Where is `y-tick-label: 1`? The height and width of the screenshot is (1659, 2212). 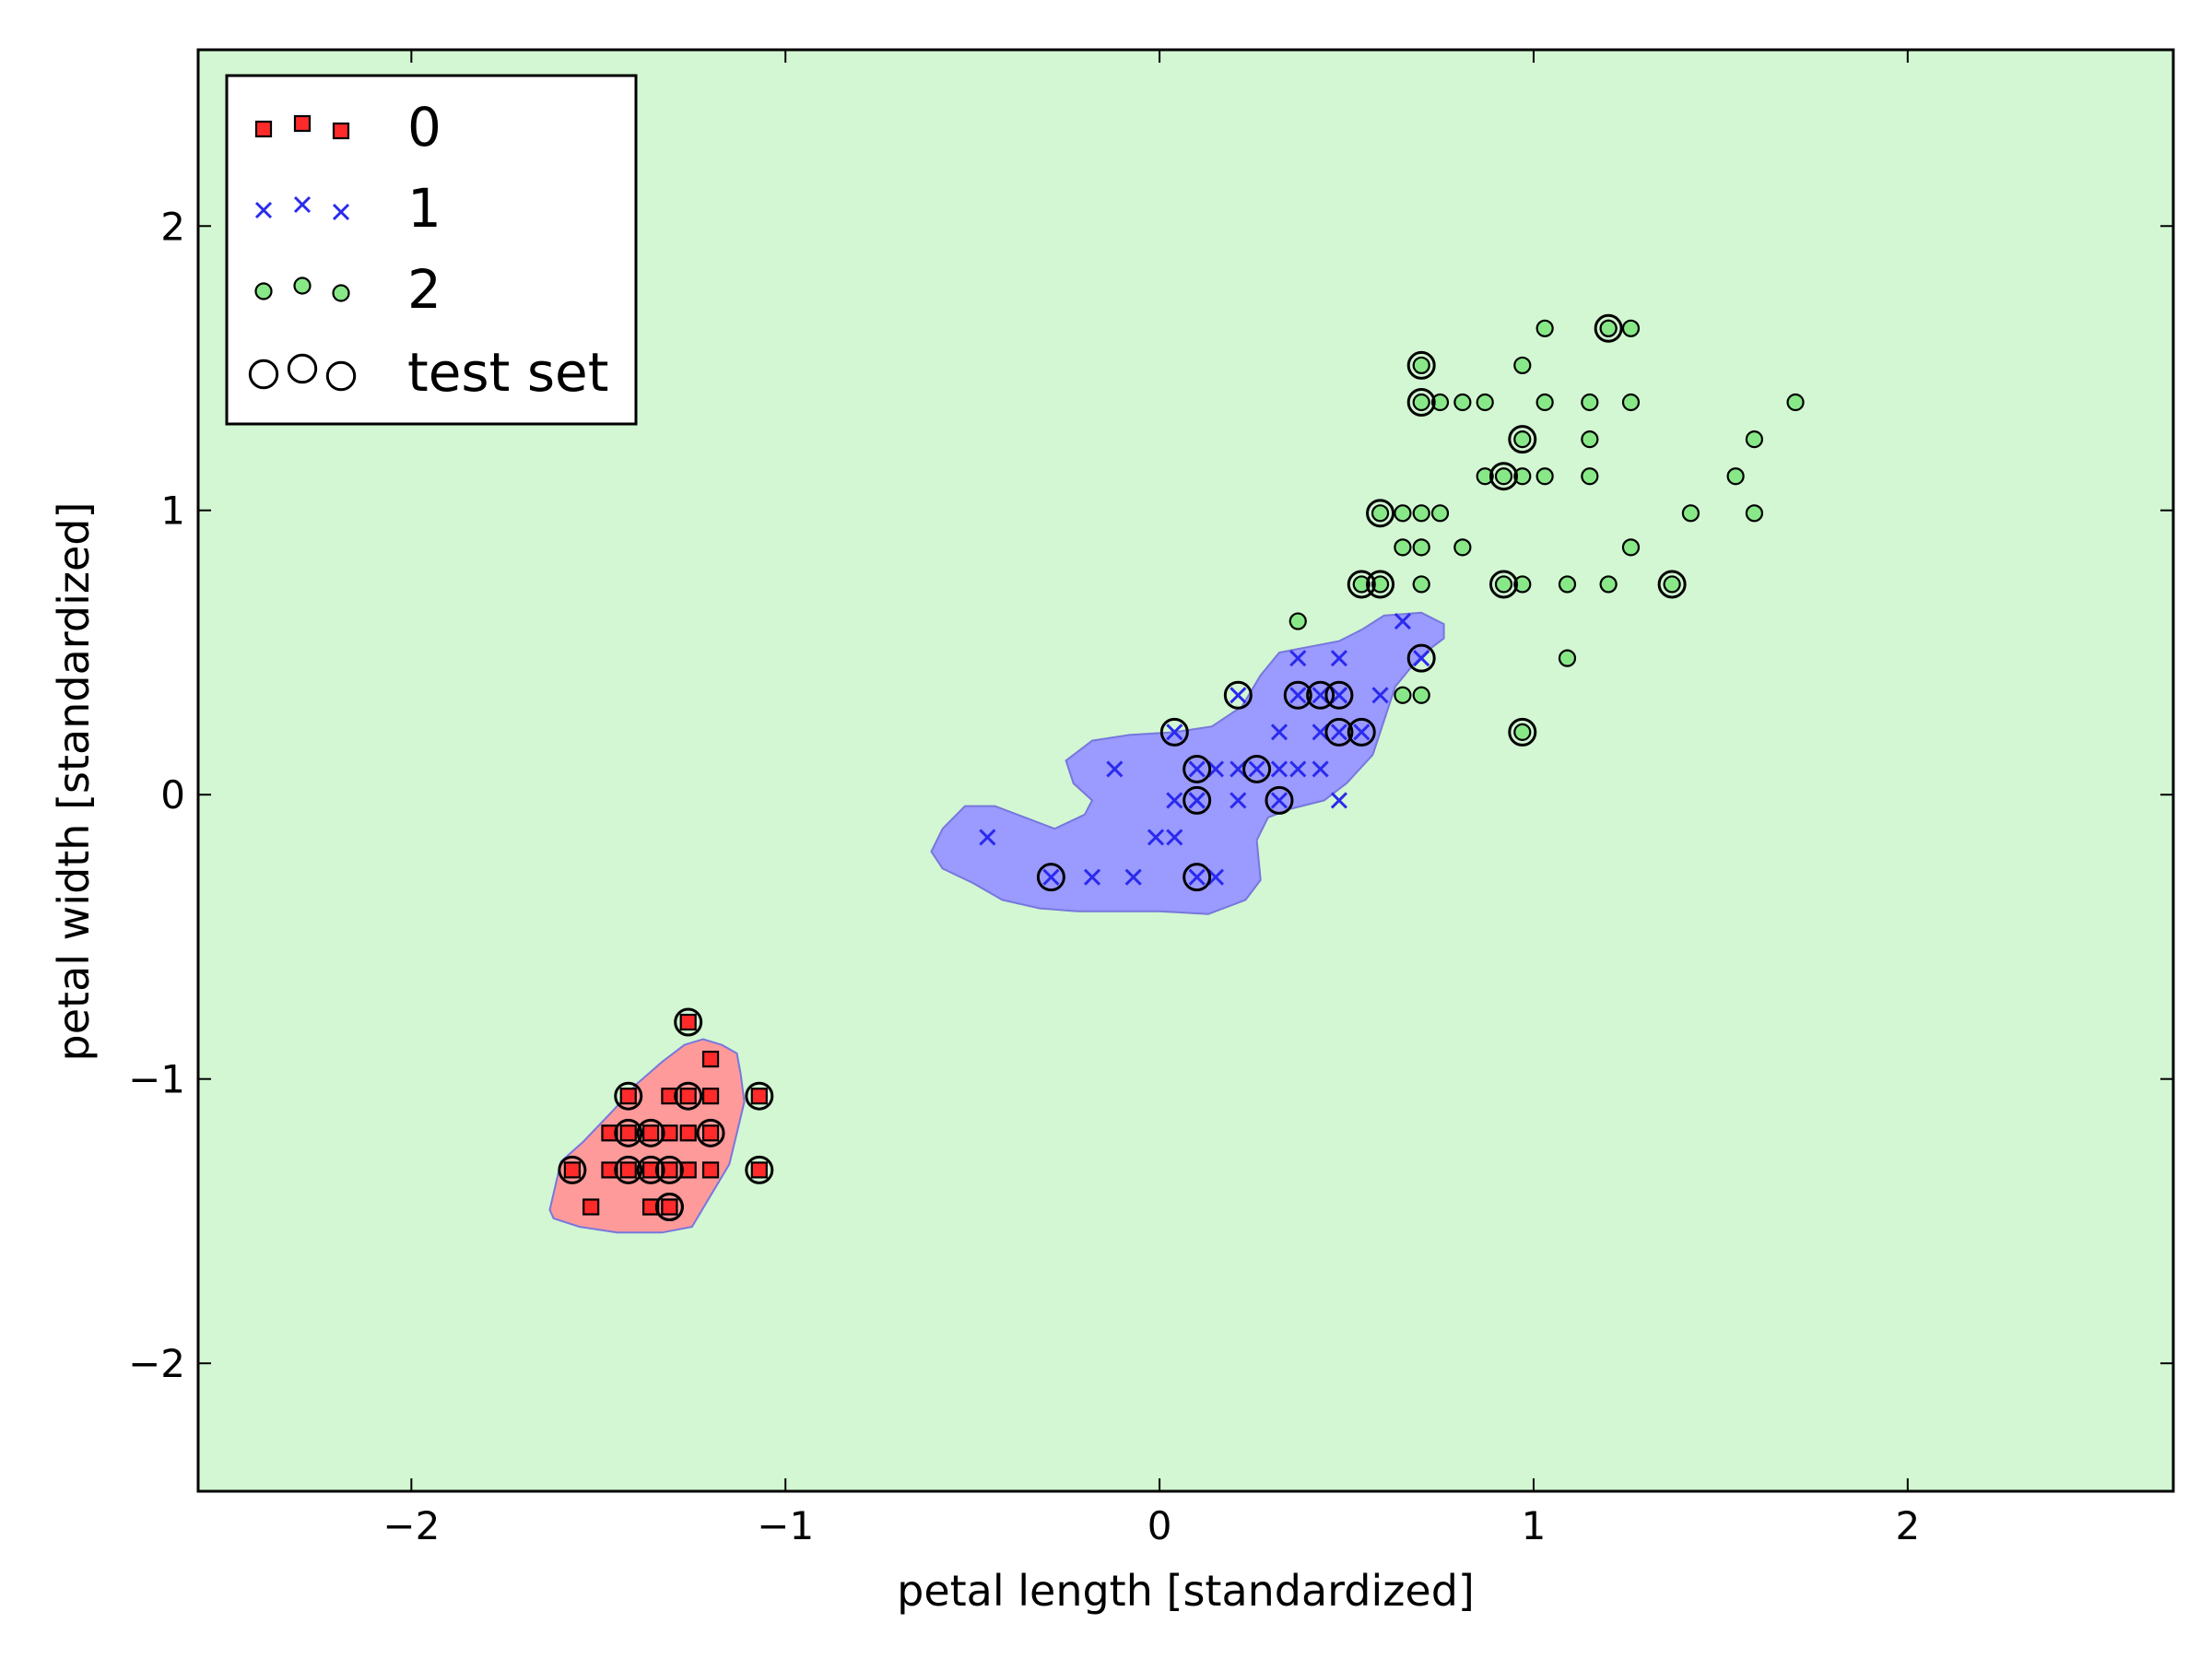 y-tick-label: 1 is located at coordinates (172, 511).